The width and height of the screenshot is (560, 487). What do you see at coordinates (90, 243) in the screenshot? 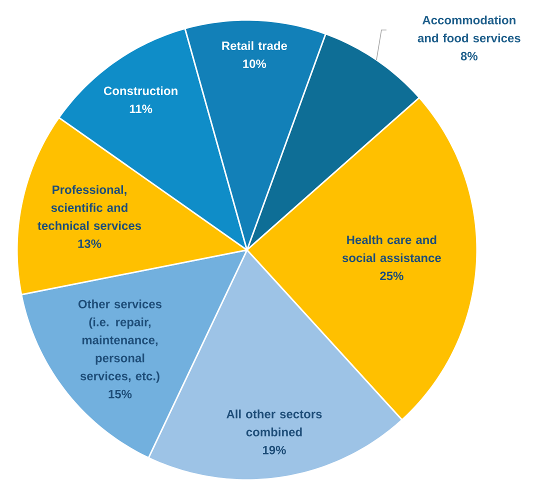
I see `data-label: 13%` at bounding box center [90, 243].